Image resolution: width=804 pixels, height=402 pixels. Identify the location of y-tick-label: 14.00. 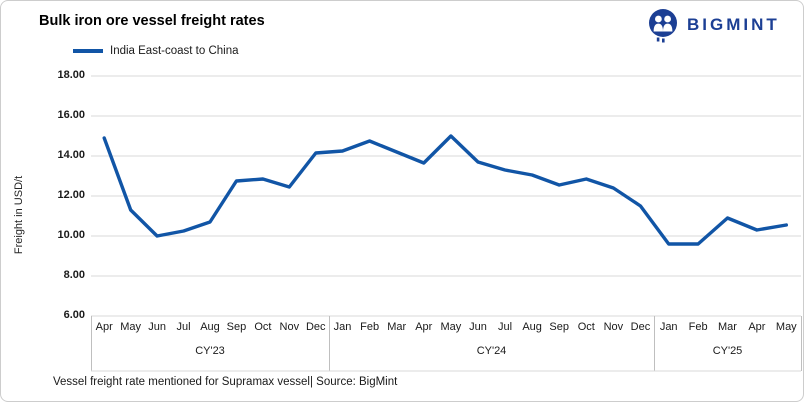
(71, 155).